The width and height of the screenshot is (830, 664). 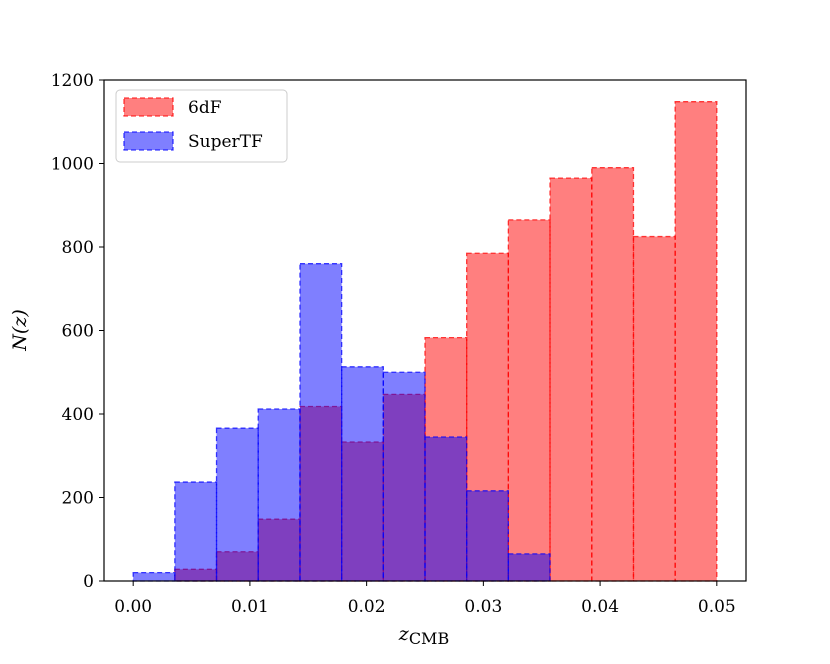 What do you see at coordinates (148, 141) in the screenshot?
I see `legend-swatch-supertf` at bounding box center [148, 141].